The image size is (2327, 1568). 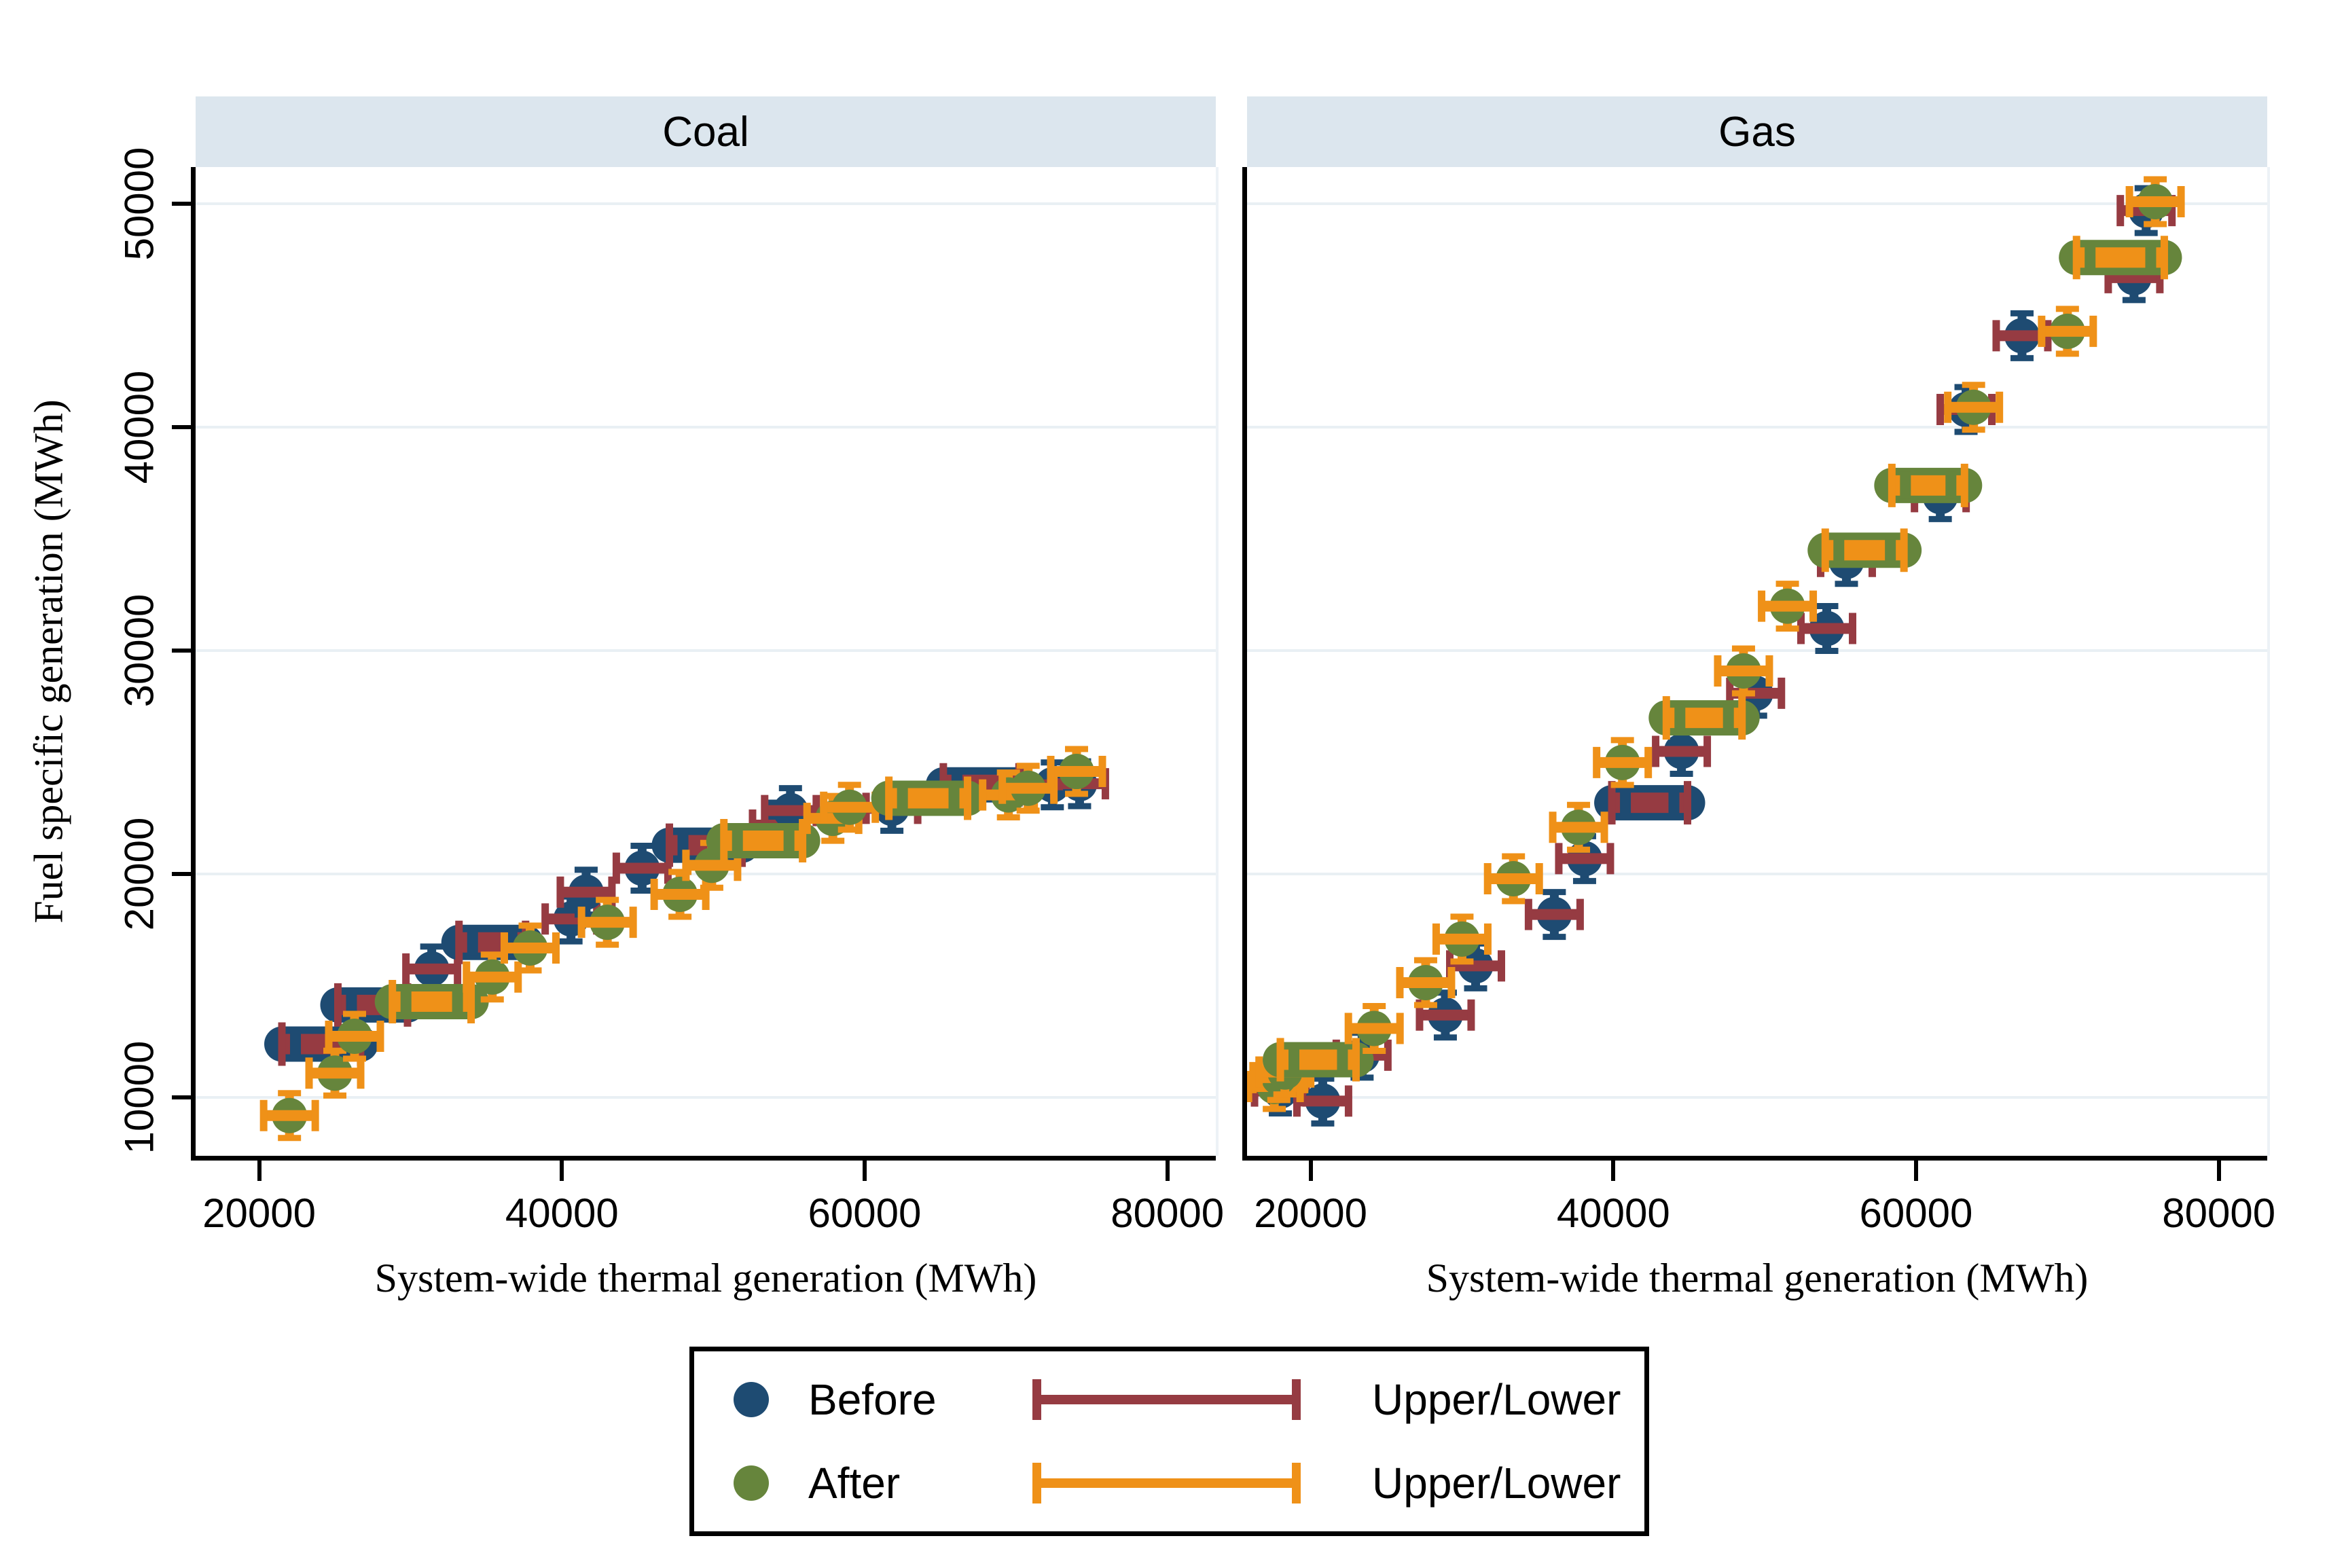 I want to click on x-axis-title-gas: System-wide thermal generation (MWh), so click(x=1757, y=1278).